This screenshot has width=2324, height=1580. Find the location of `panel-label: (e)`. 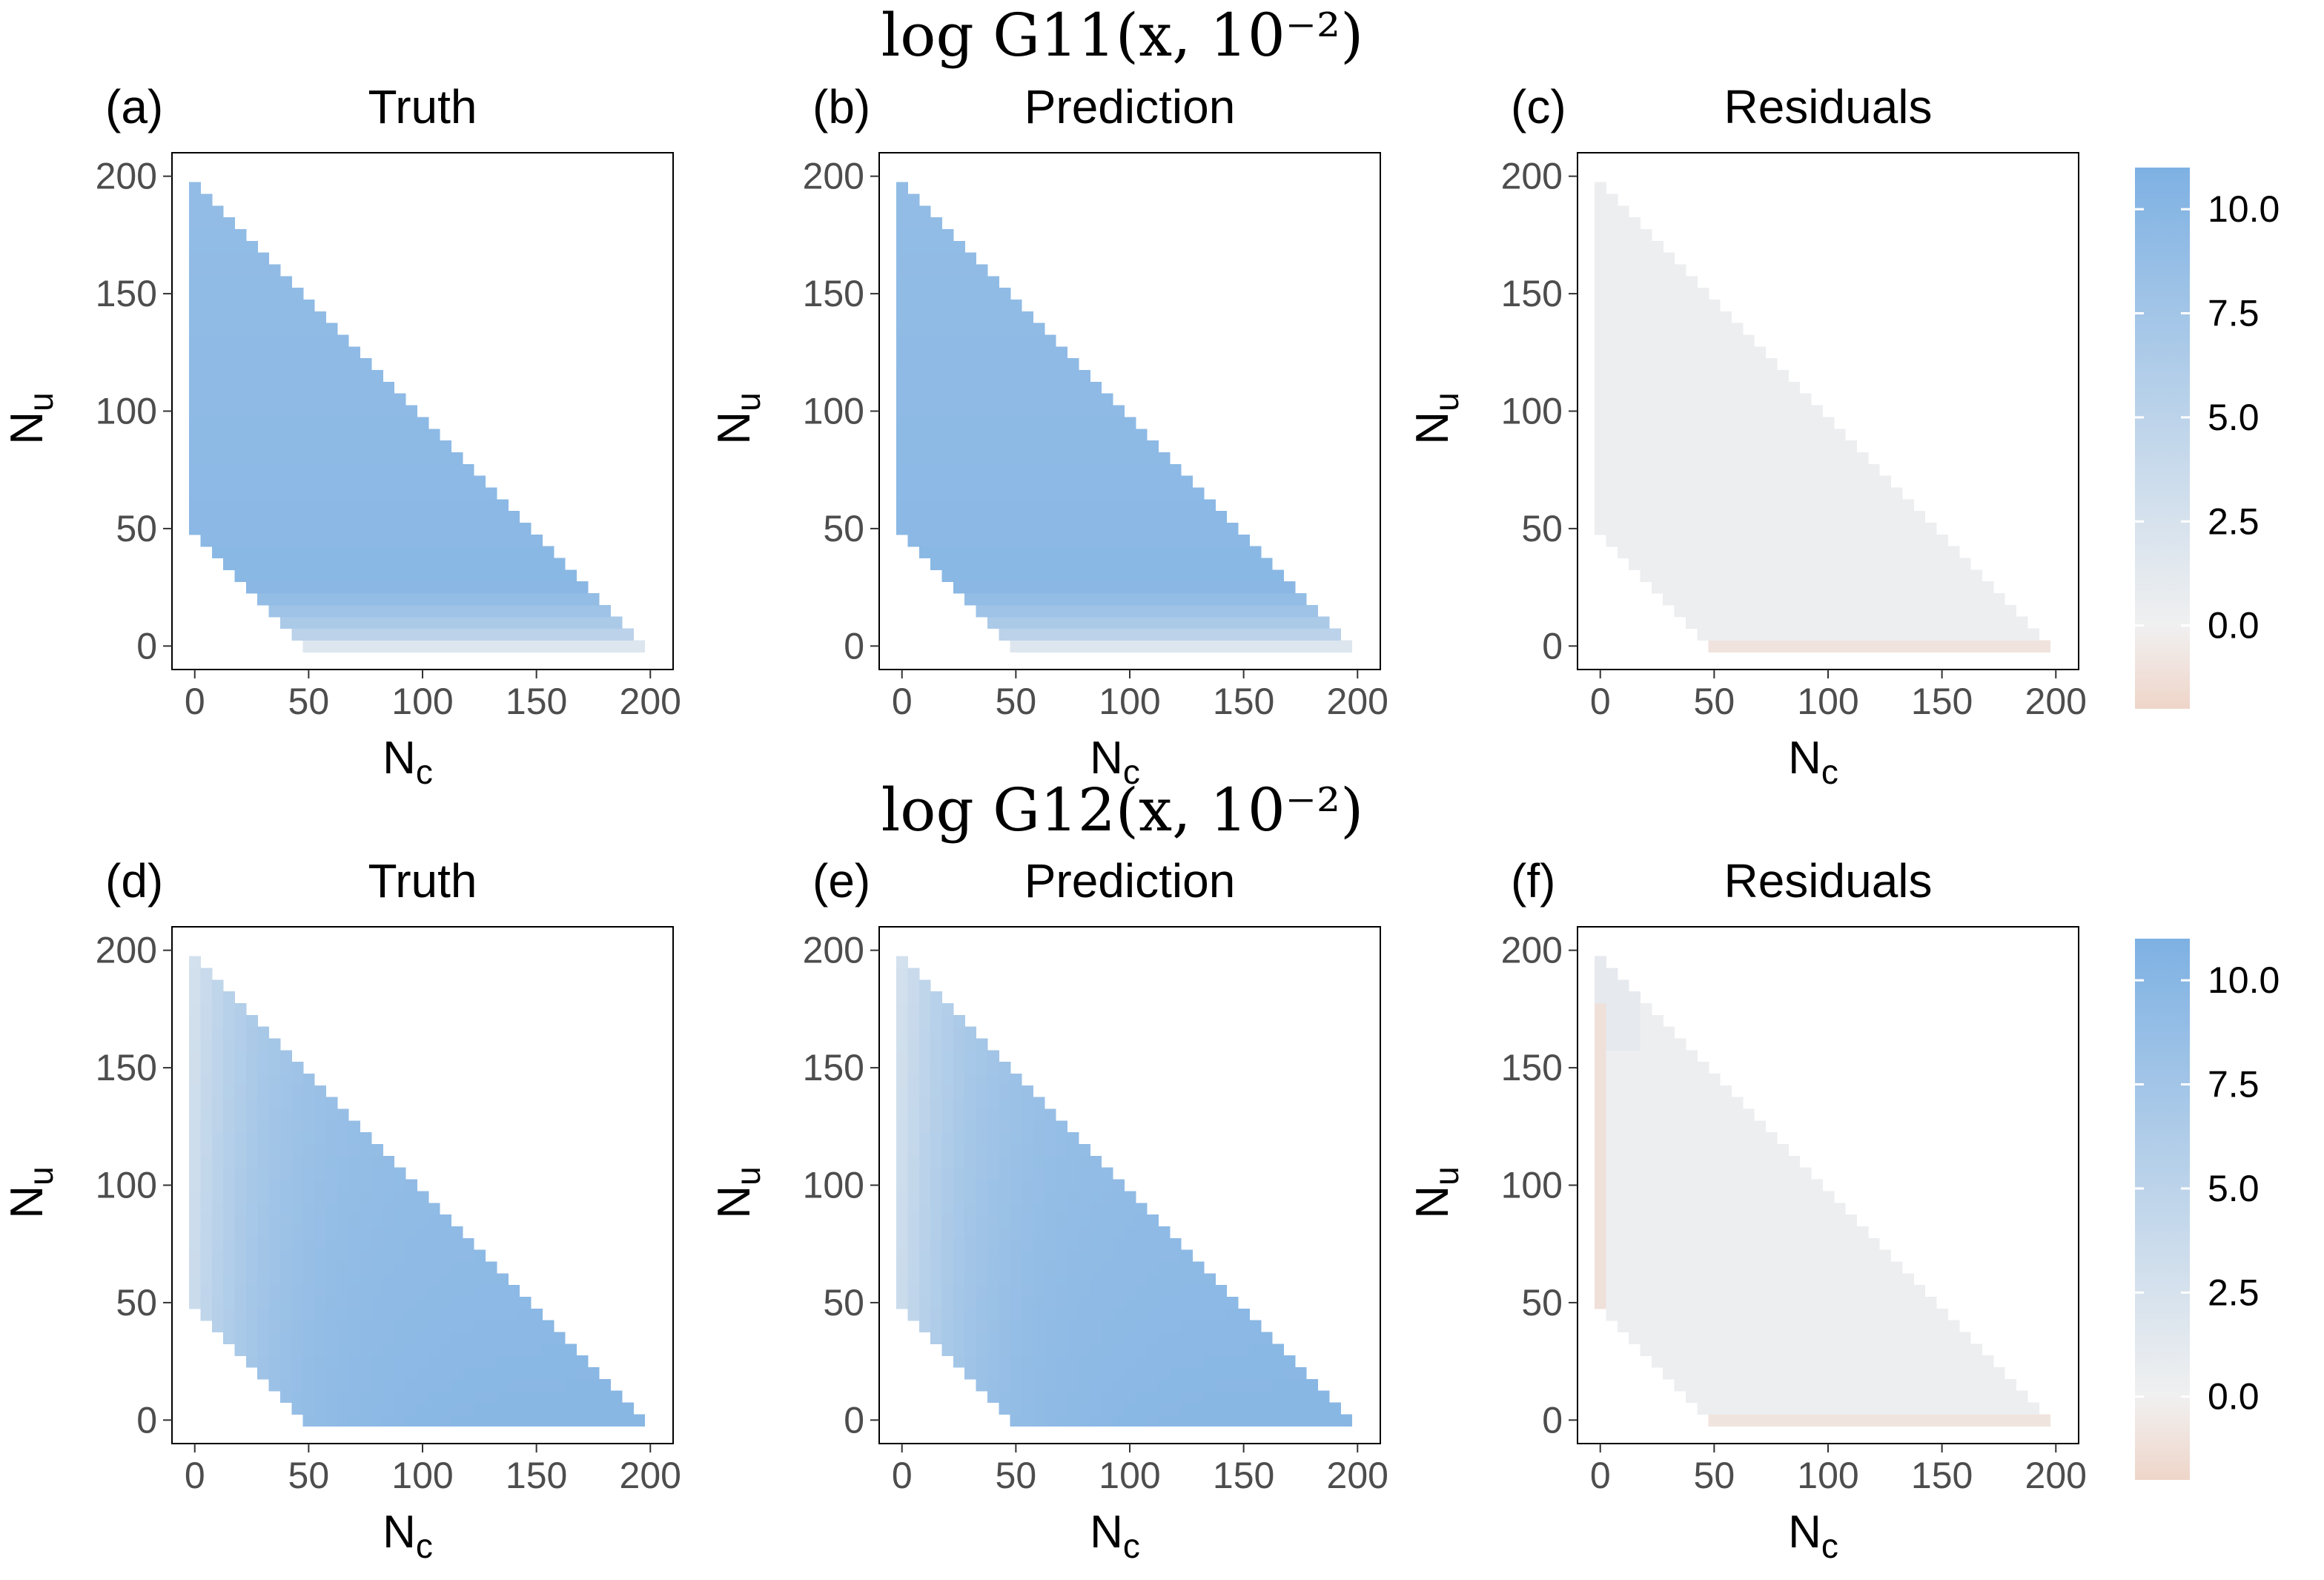

panel-label: (e) is located at coordinates (841, 881).